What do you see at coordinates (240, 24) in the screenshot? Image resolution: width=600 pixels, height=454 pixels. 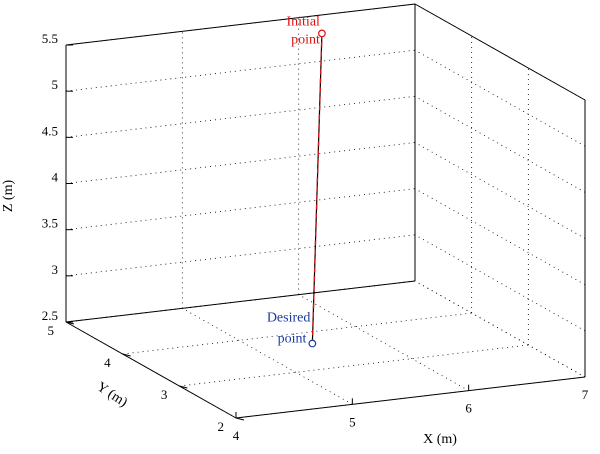 I see `box-top-back-edge` at bounding box center [240, 24].